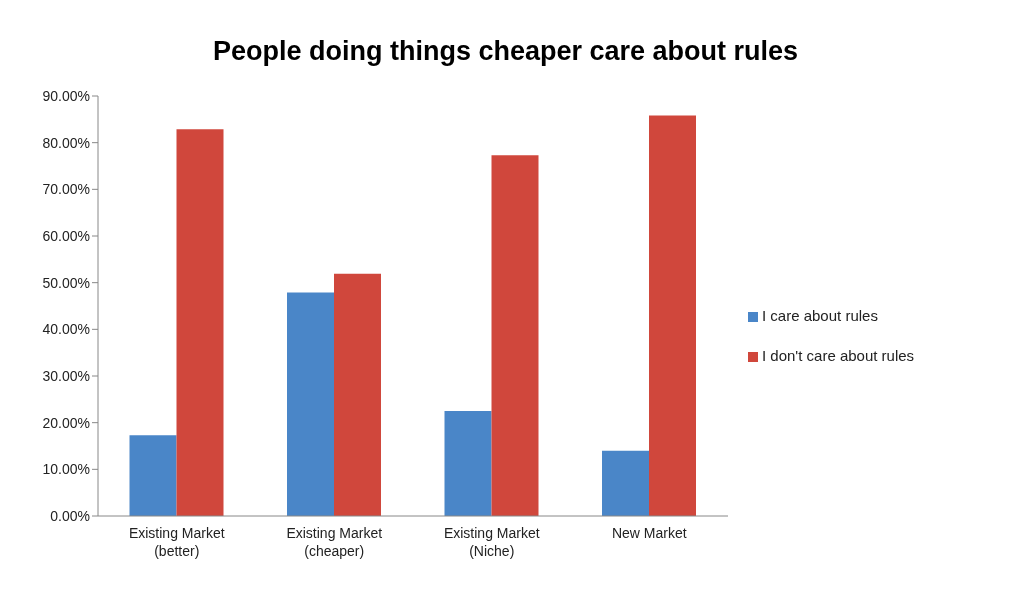 Image resolution: width=1011 pixels, height=602 pixels. Describe the element at coordinates (66, 375) in the screenshot. I see `y-tick-label: 30.00%` at that location.